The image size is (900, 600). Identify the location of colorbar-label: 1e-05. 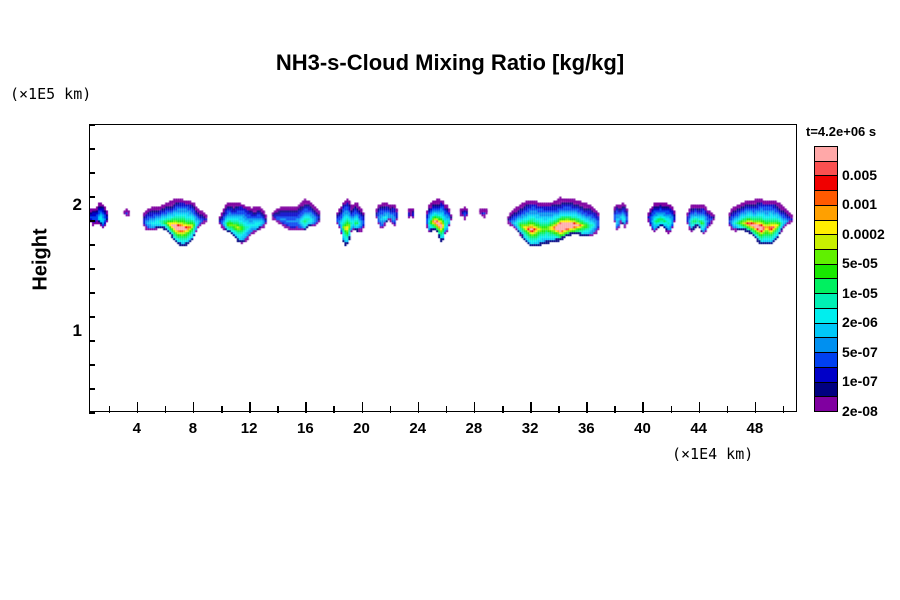
(860, 292).